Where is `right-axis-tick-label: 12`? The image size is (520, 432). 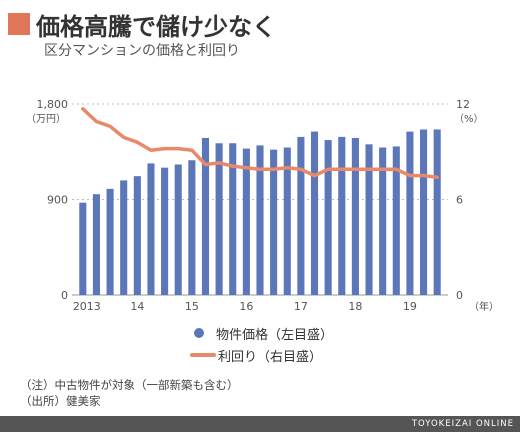
right-axis-tick-label: 12 is located at coordinates (463, 104).